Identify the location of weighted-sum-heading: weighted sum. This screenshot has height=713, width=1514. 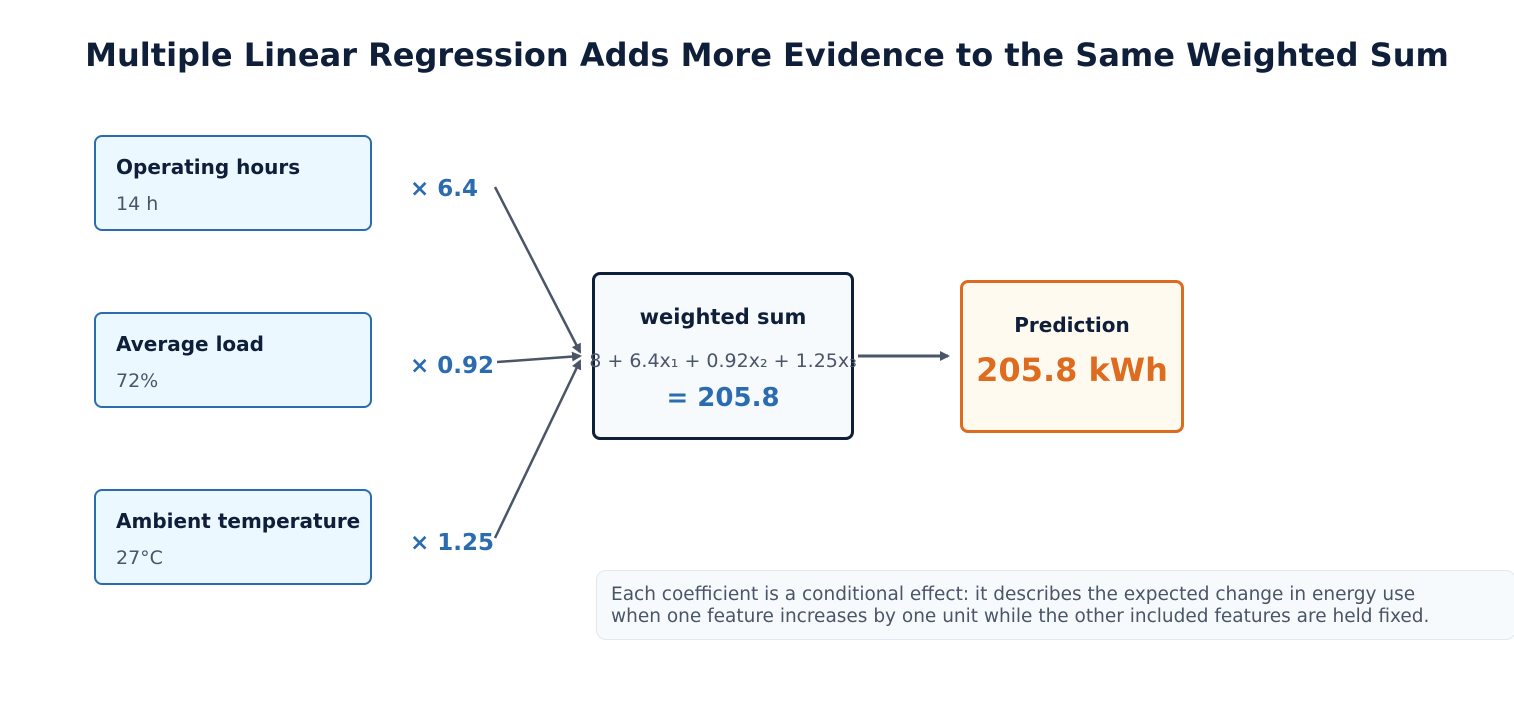
(723, 317).